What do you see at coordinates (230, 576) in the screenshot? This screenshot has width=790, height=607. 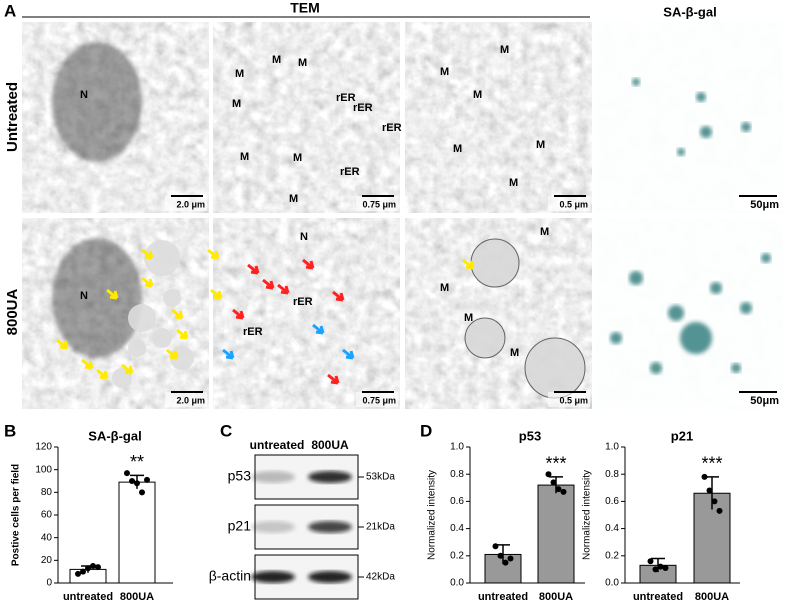 I see `protein-label: β-actin` at bounding box center [230, 576].